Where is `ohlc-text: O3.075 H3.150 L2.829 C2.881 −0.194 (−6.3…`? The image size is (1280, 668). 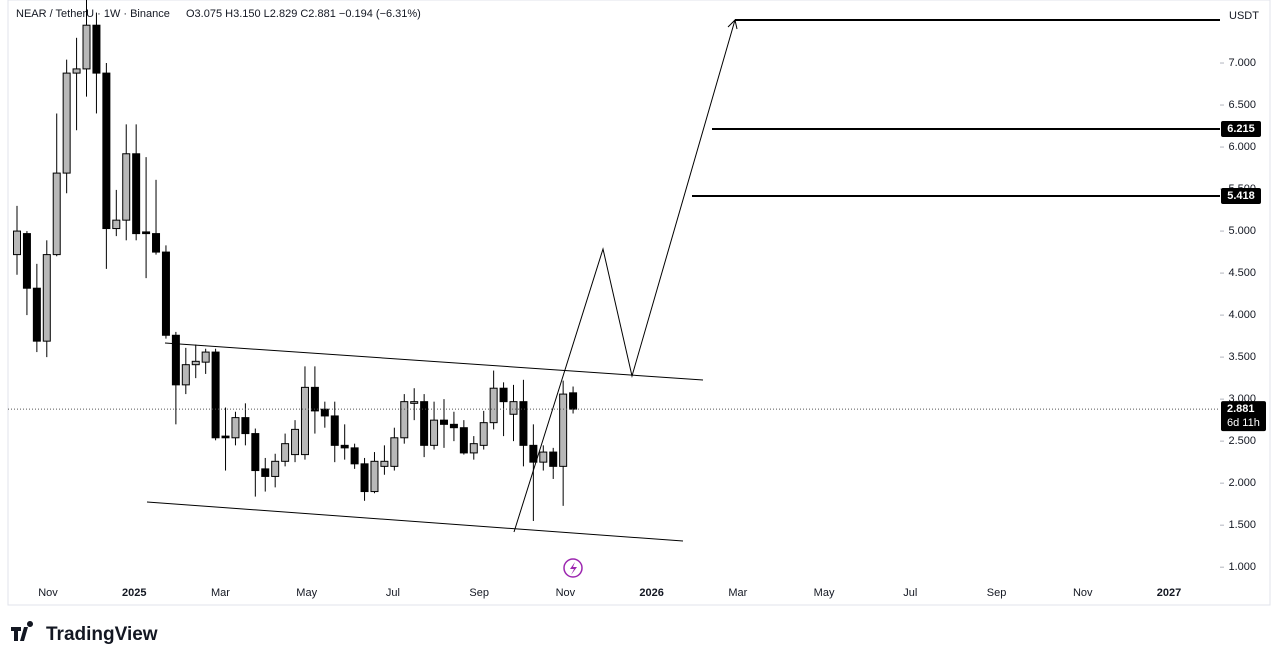 ohlc-text: O3.075 H3.150 L2.829 C2.881 −0.194 (−6.3… is located at coordinates (303, 14).